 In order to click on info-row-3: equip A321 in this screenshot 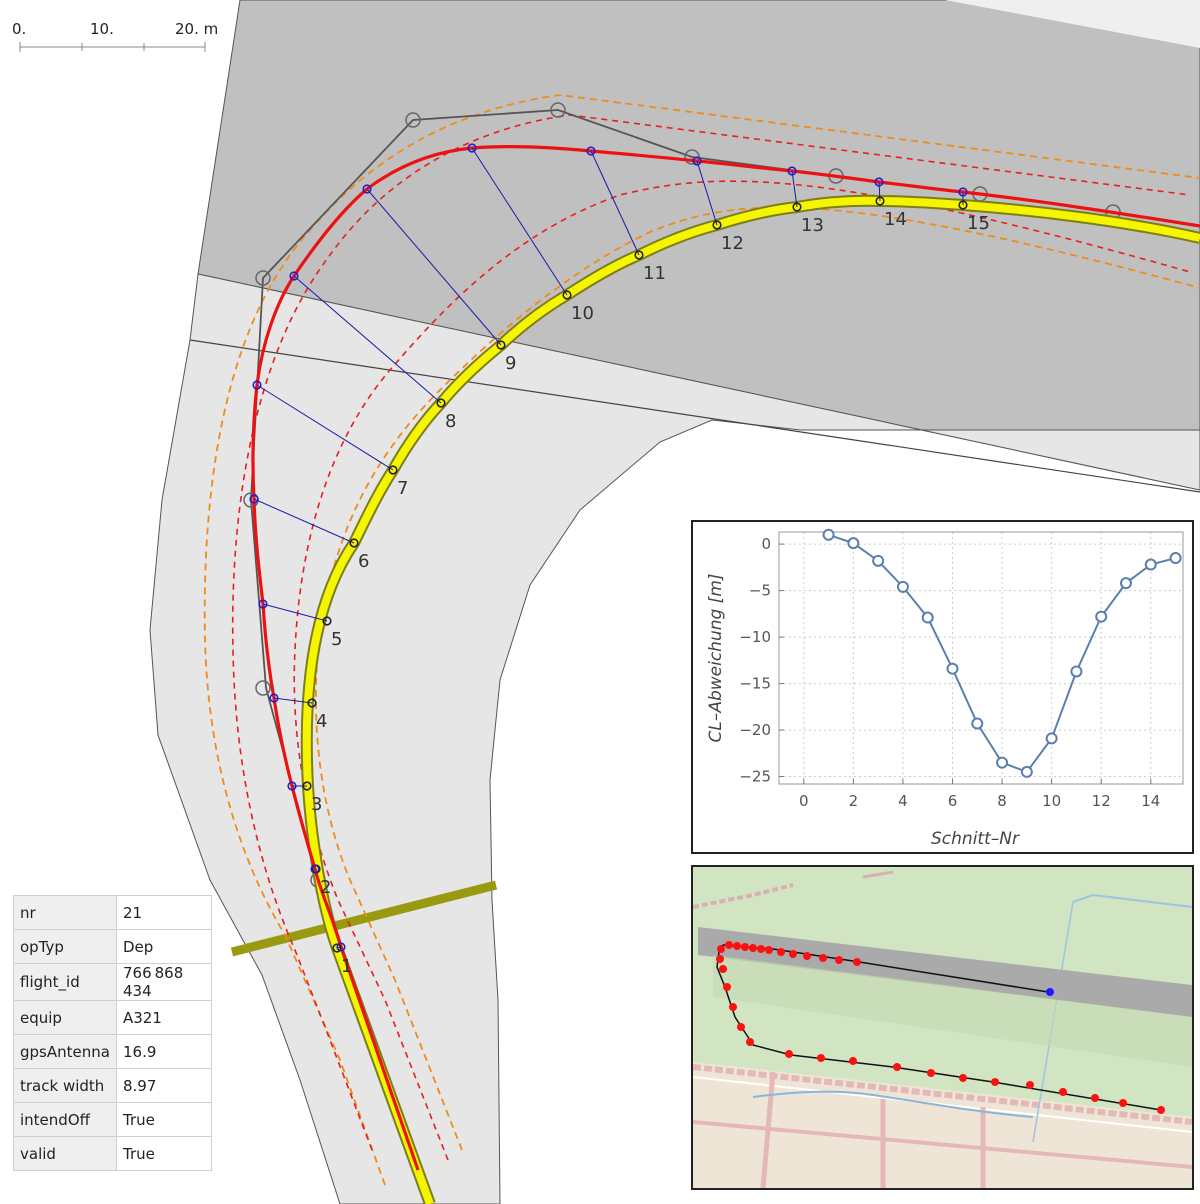, I will do `click(112, 1017)`.